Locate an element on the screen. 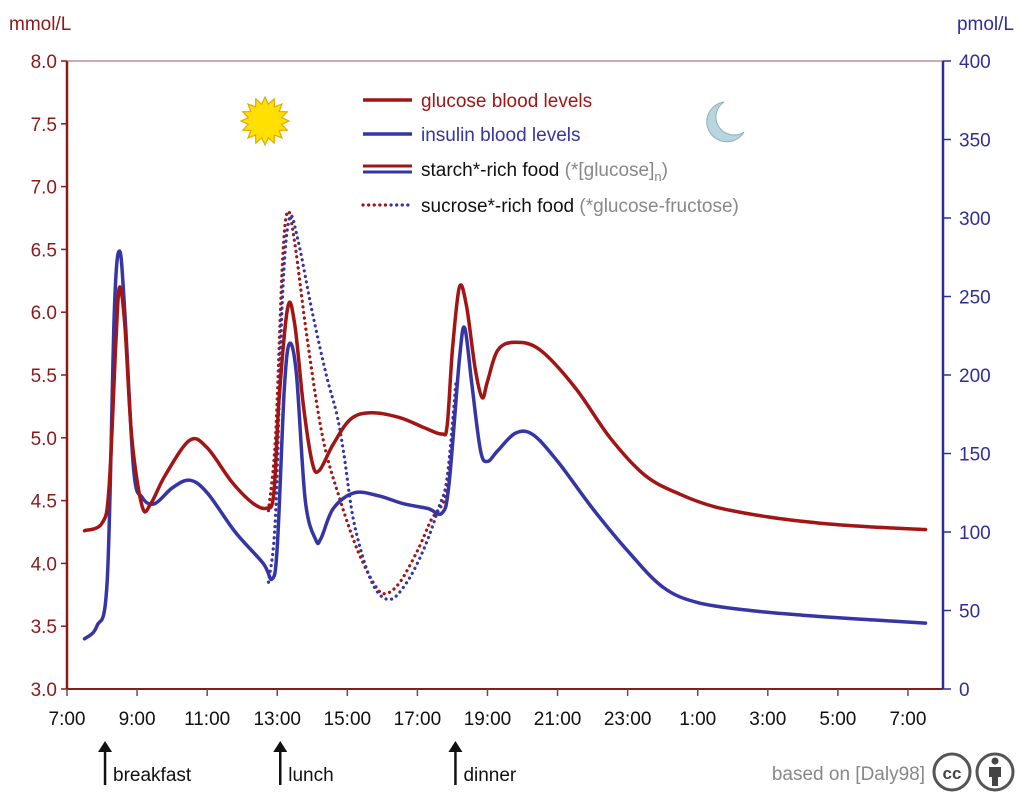 The image size is (1024, 797). left-axis-unit: mmol/L is located at coordinates (40, 24).